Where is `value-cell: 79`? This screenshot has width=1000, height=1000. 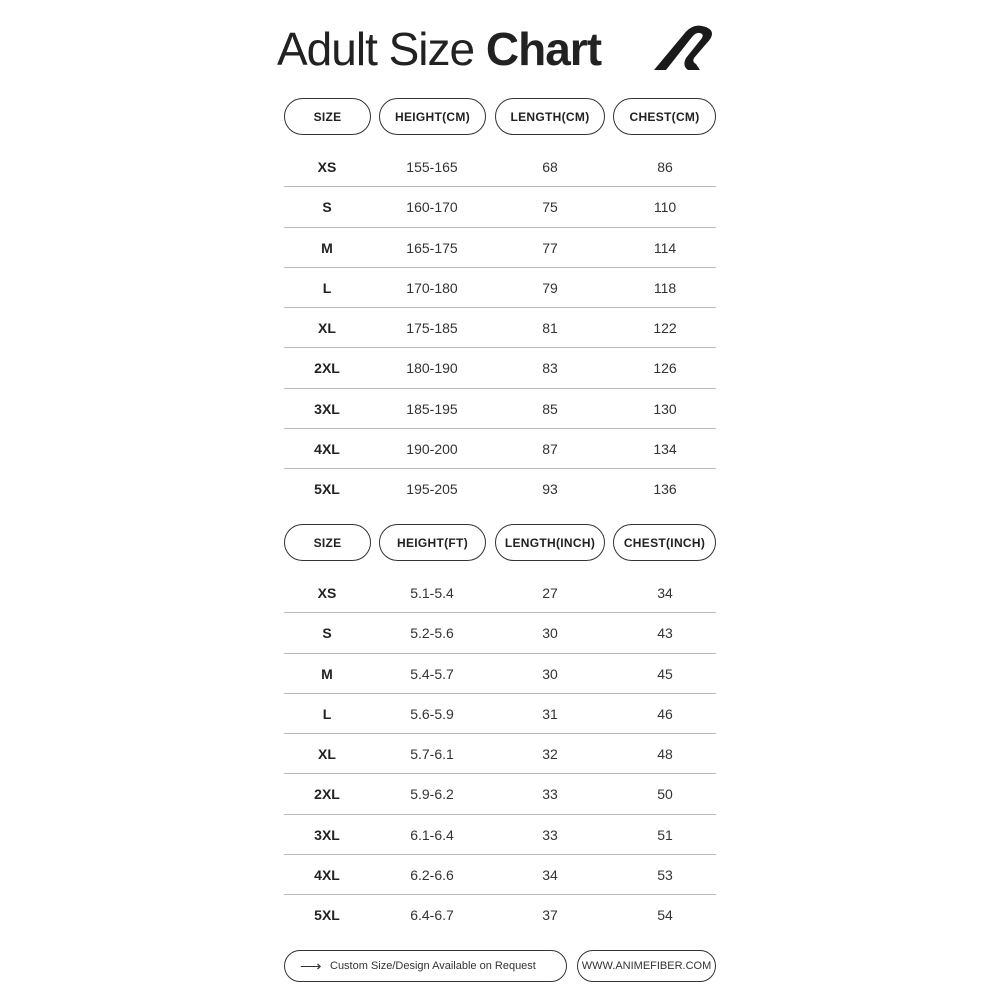 value-cell: 79 is located at coordinates (550, 287).